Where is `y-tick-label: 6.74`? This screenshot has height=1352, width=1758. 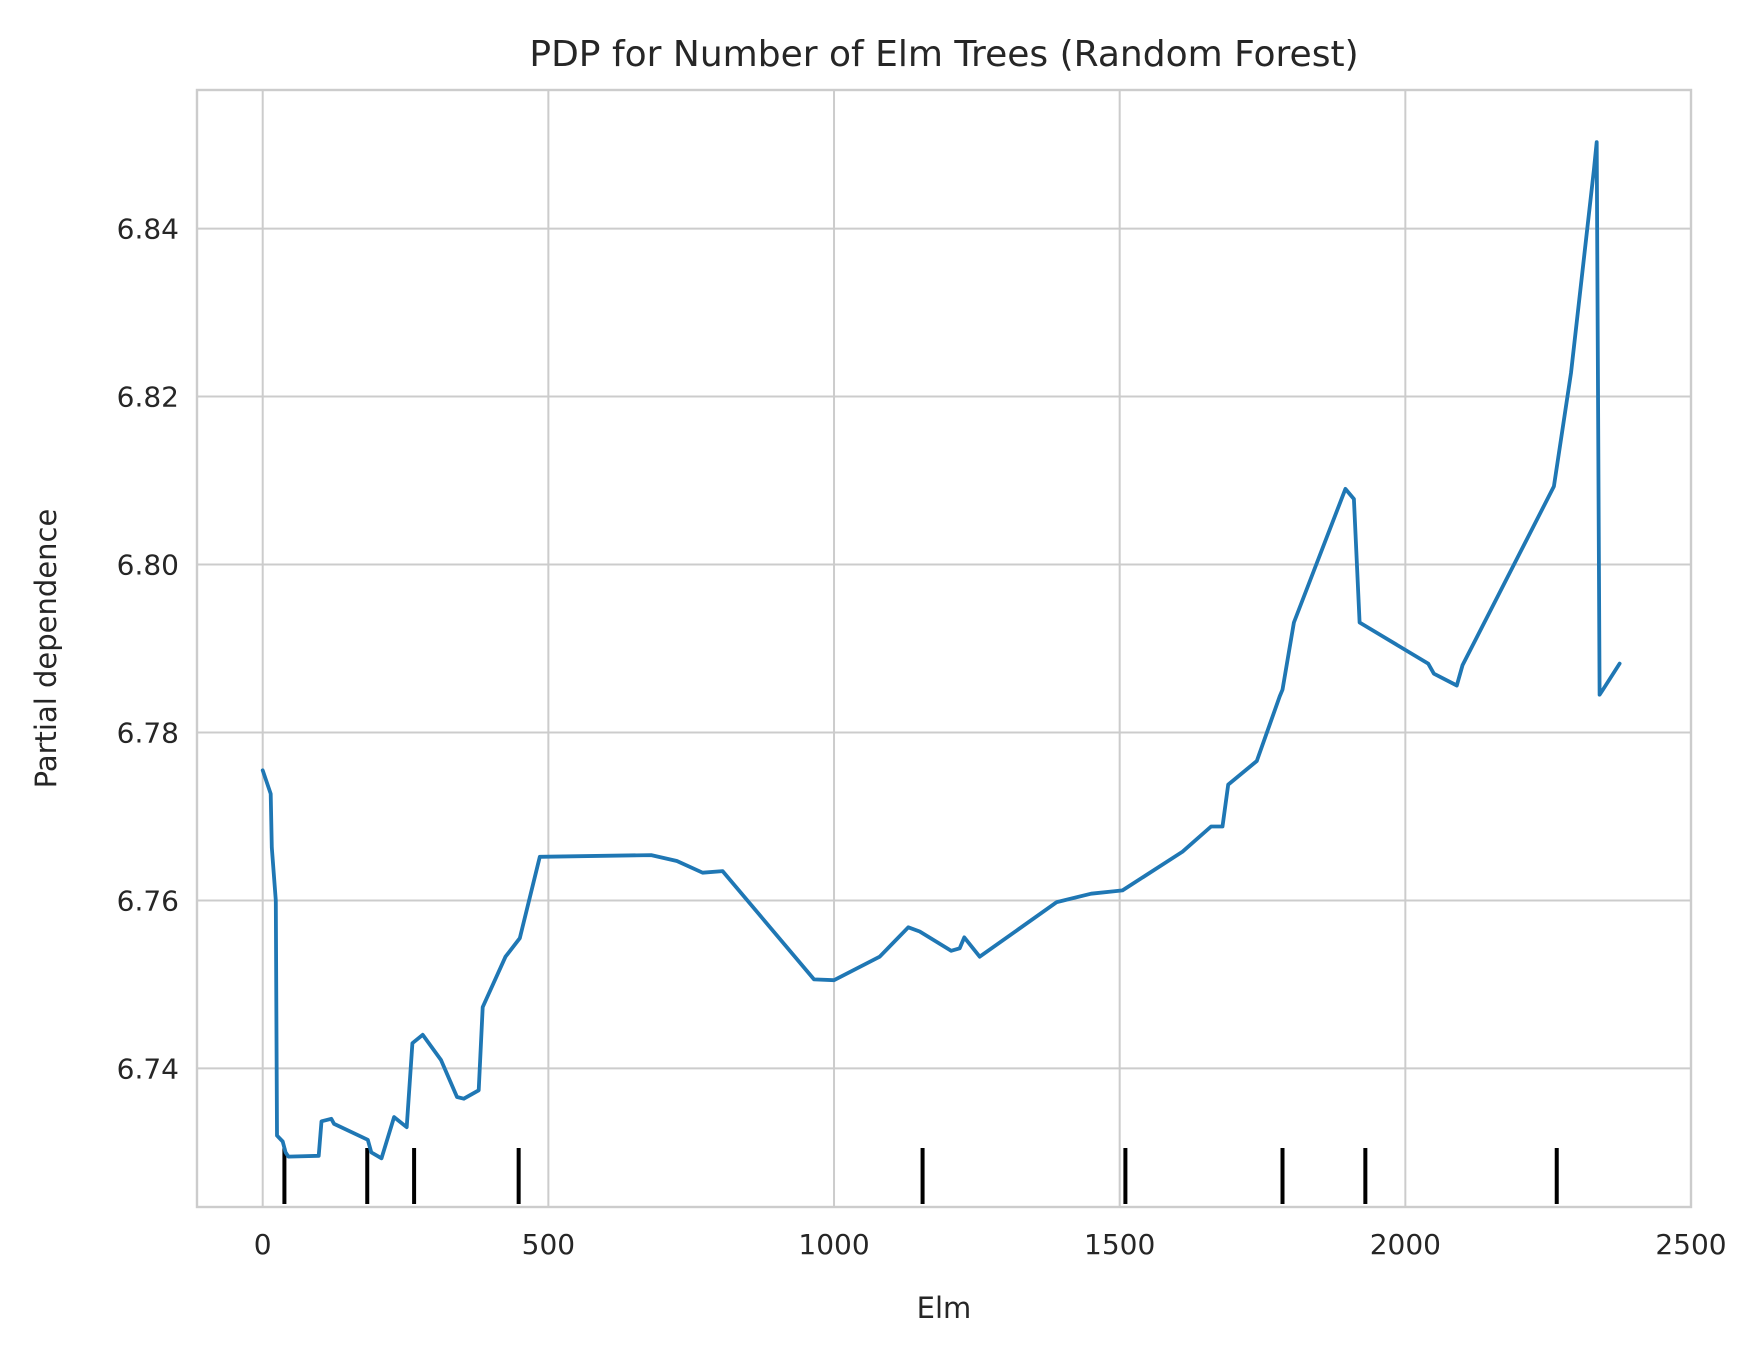
y-tick-label: 6.74 is located at coordinates (148, 1068).